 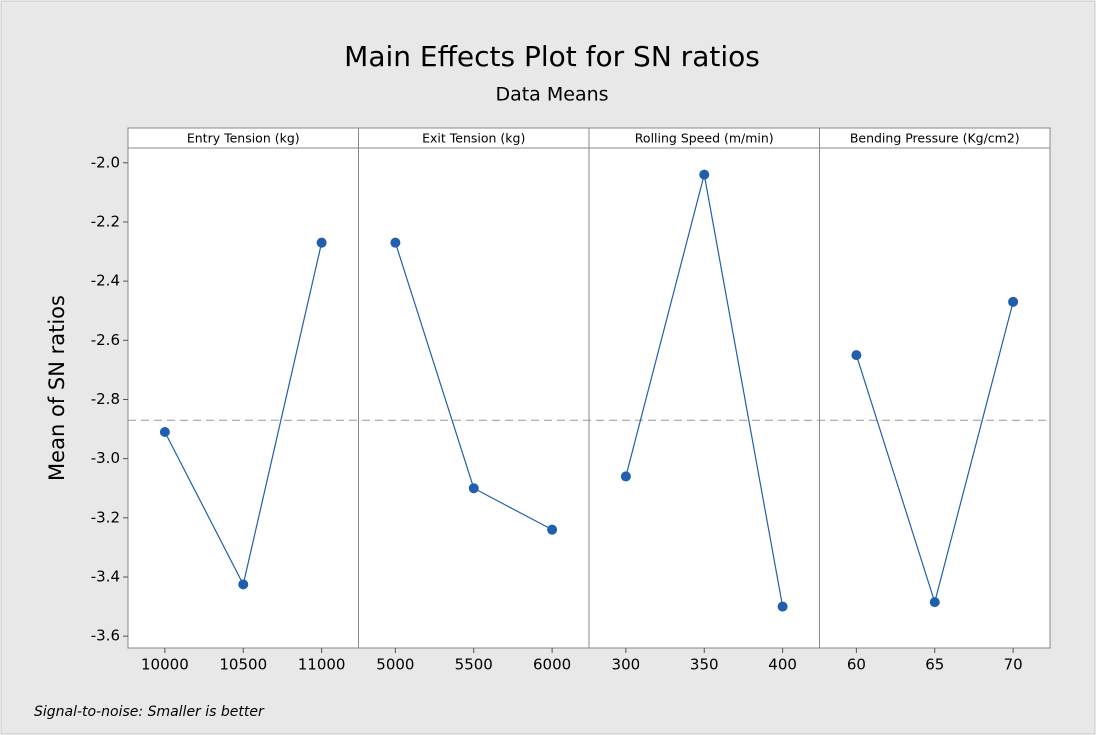 What do you see at coordinates (551, 95) in the screenshot?
I see `chart-subtitle: Data Means` at bounding box center [551, 95].